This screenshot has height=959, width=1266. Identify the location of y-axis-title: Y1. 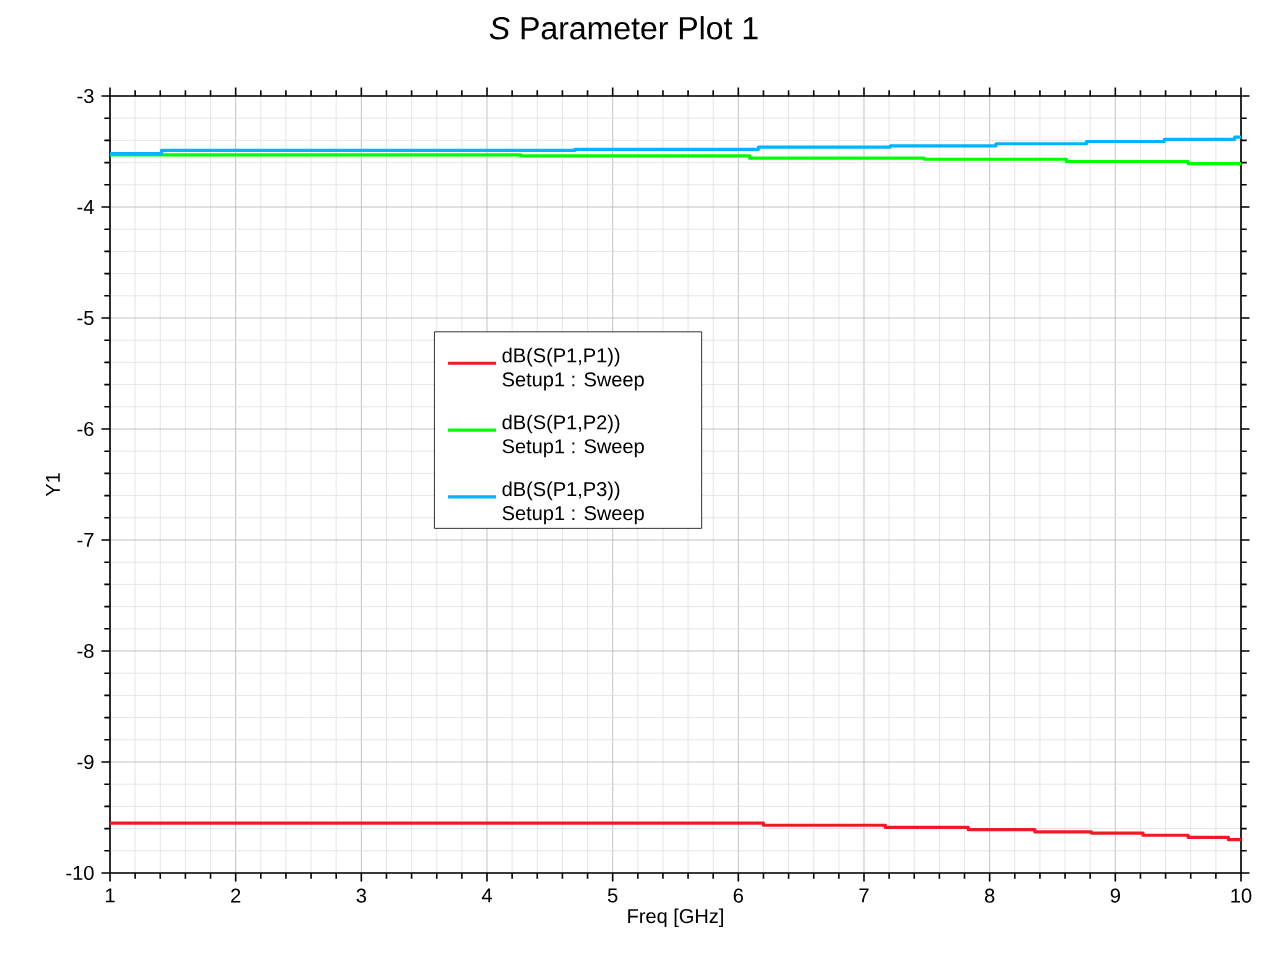
(53, 485).